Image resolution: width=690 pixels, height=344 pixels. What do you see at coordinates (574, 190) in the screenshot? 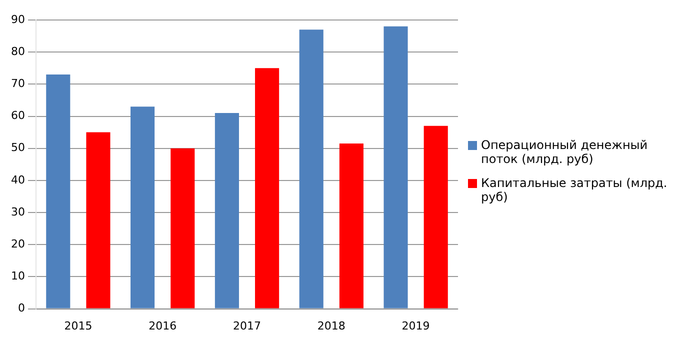
I see `legend-label: Капитальные затраты (млрд. руб)` at bounding box center [574, 190].